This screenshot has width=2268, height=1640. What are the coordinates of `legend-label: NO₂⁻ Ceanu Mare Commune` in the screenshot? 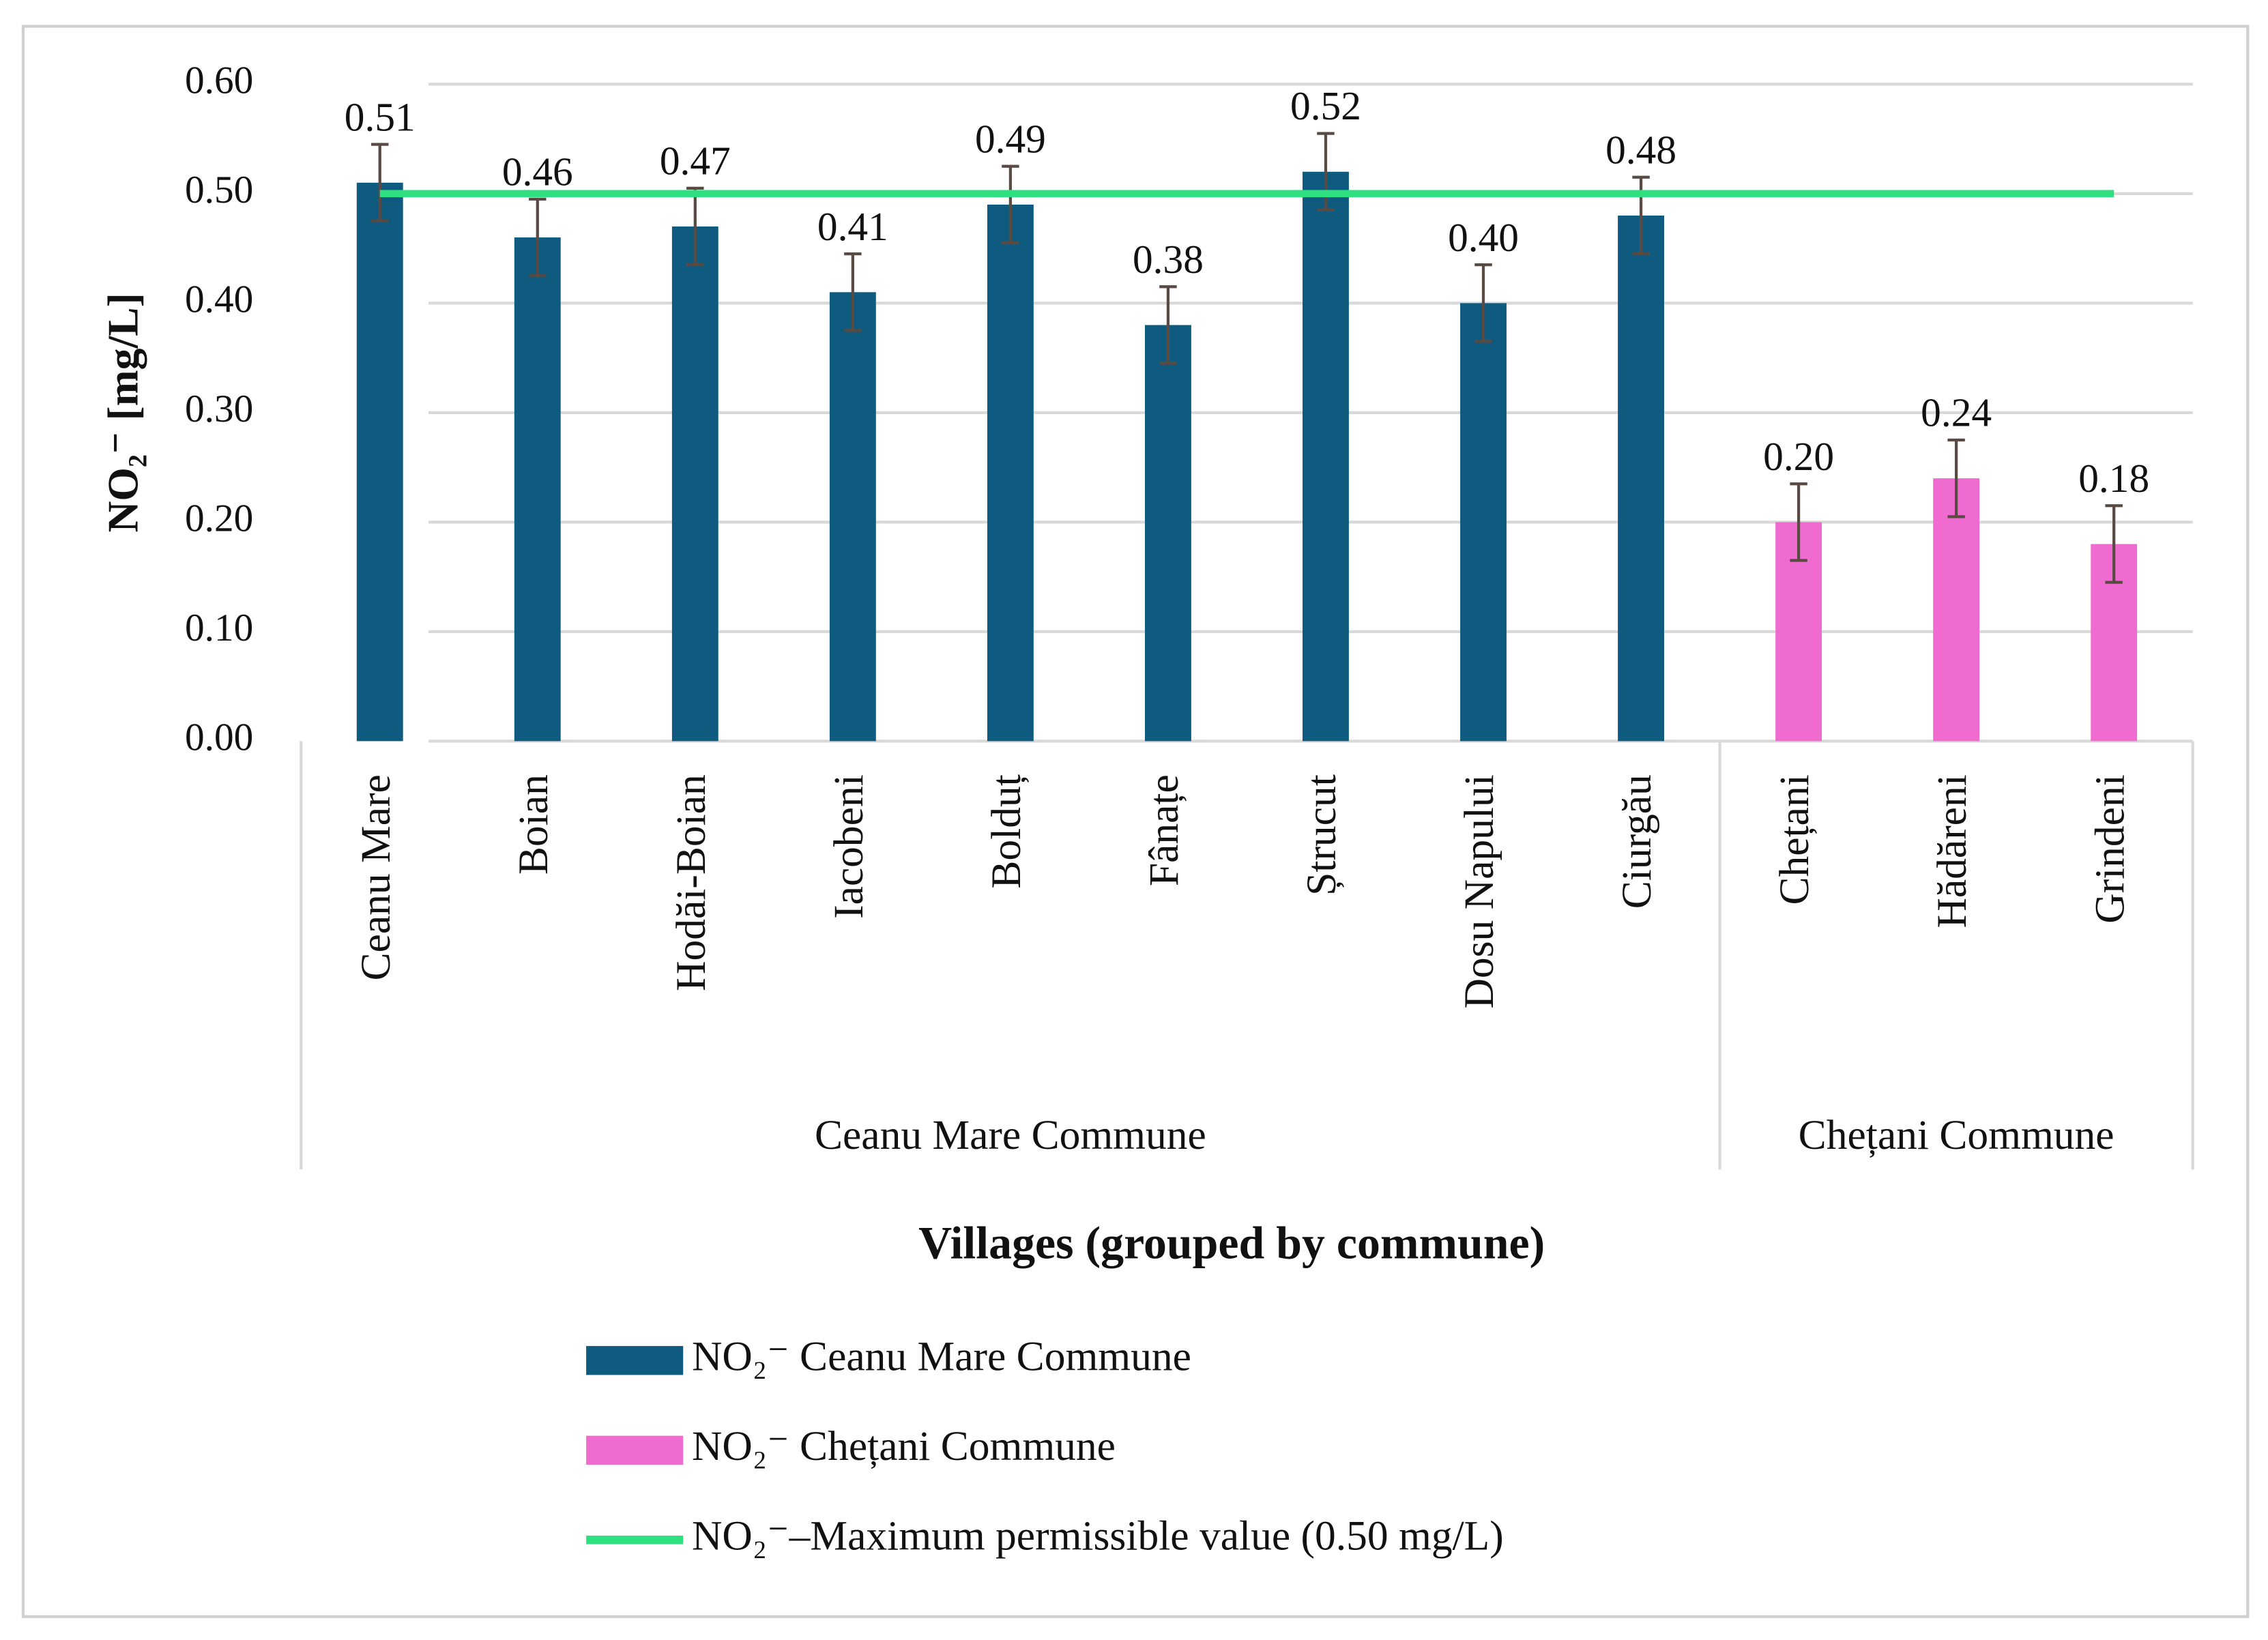 It's located at (942, 1356).